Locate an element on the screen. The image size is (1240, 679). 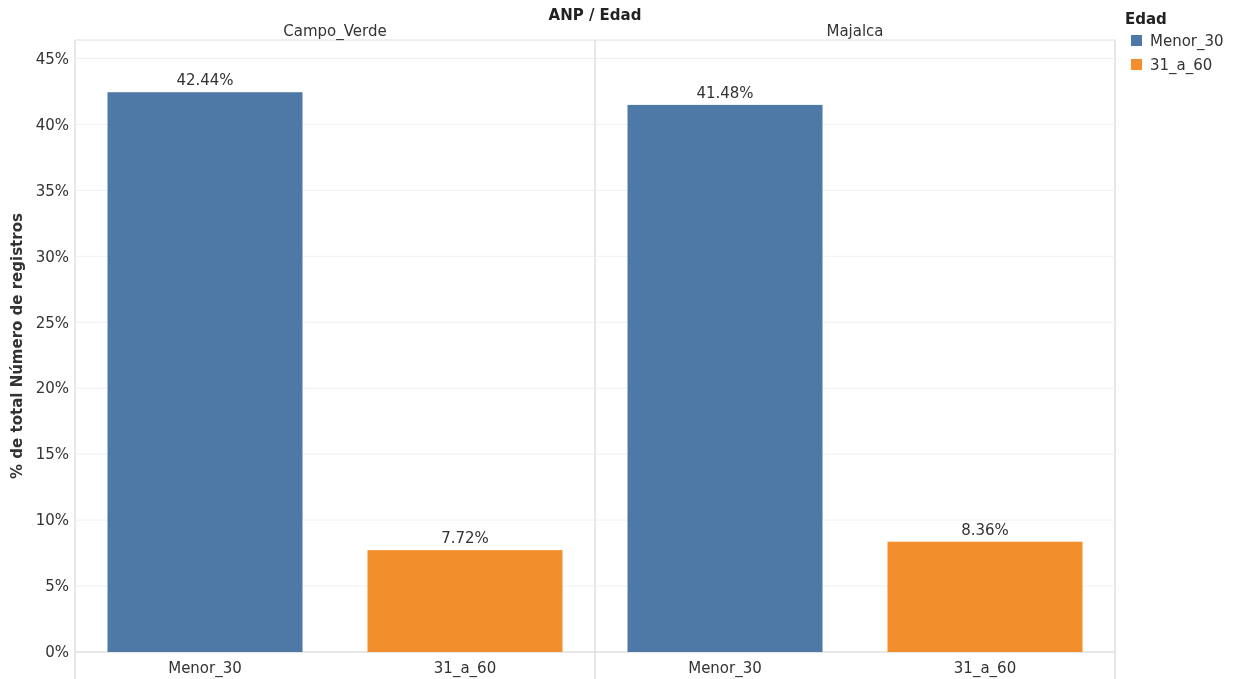
data-label: 41.48% is located at coordinates (725, 92).